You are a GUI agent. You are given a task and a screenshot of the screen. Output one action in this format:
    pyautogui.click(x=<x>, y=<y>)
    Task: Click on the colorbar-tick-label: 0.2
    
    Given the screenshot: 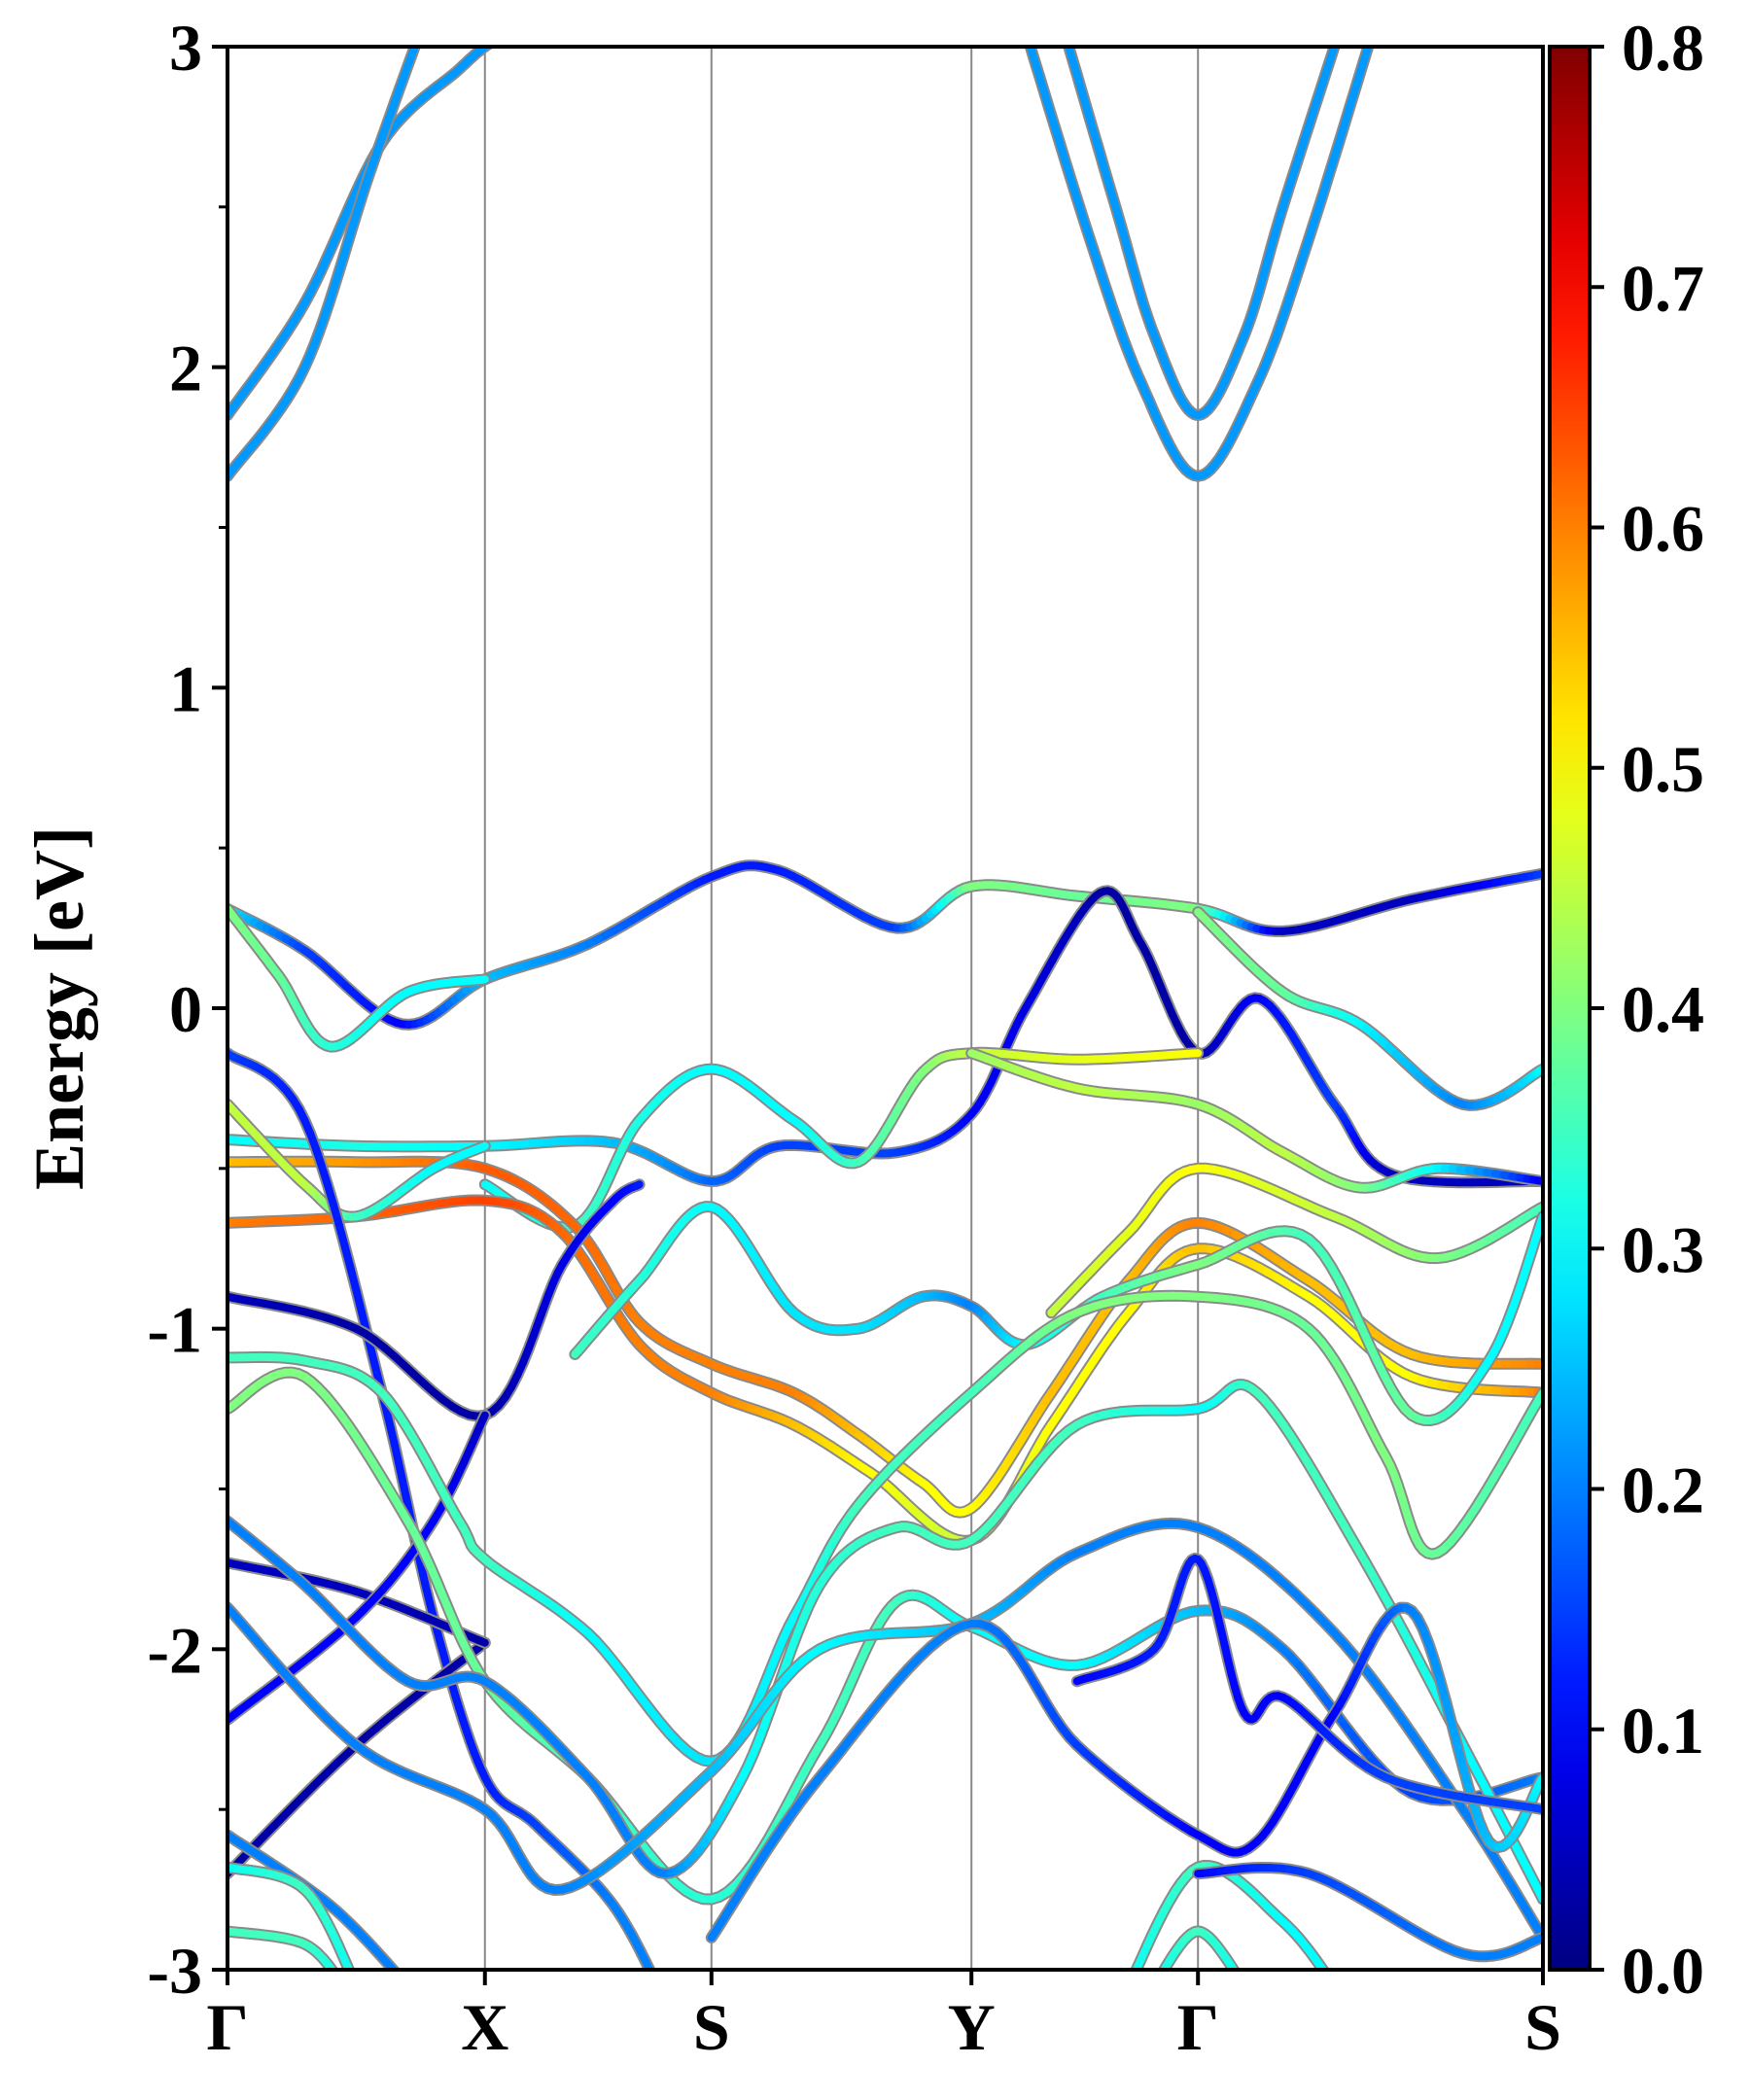 What is the action you would take?
    pyautogui.click(x=1663, y=1490)
    